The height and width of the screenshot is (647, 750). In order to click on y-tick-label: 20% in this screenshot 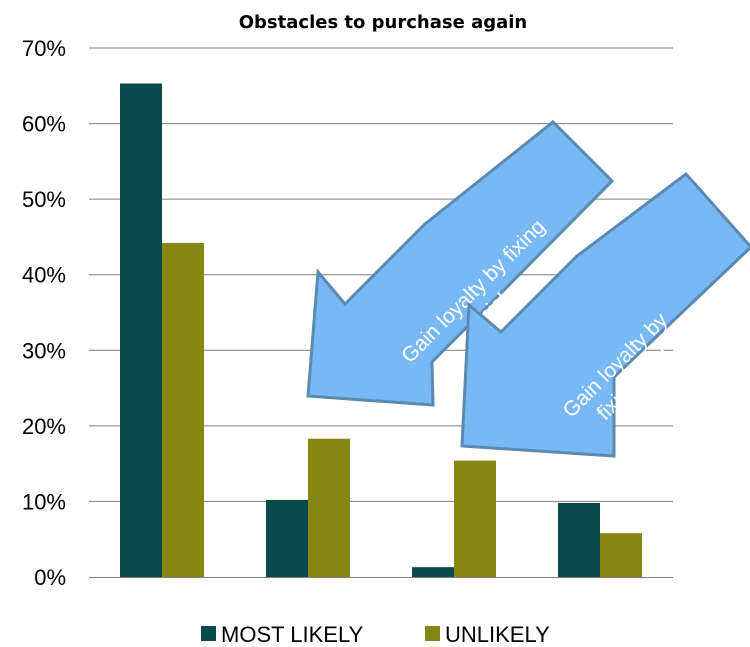, I will do `click(44, 426)`.